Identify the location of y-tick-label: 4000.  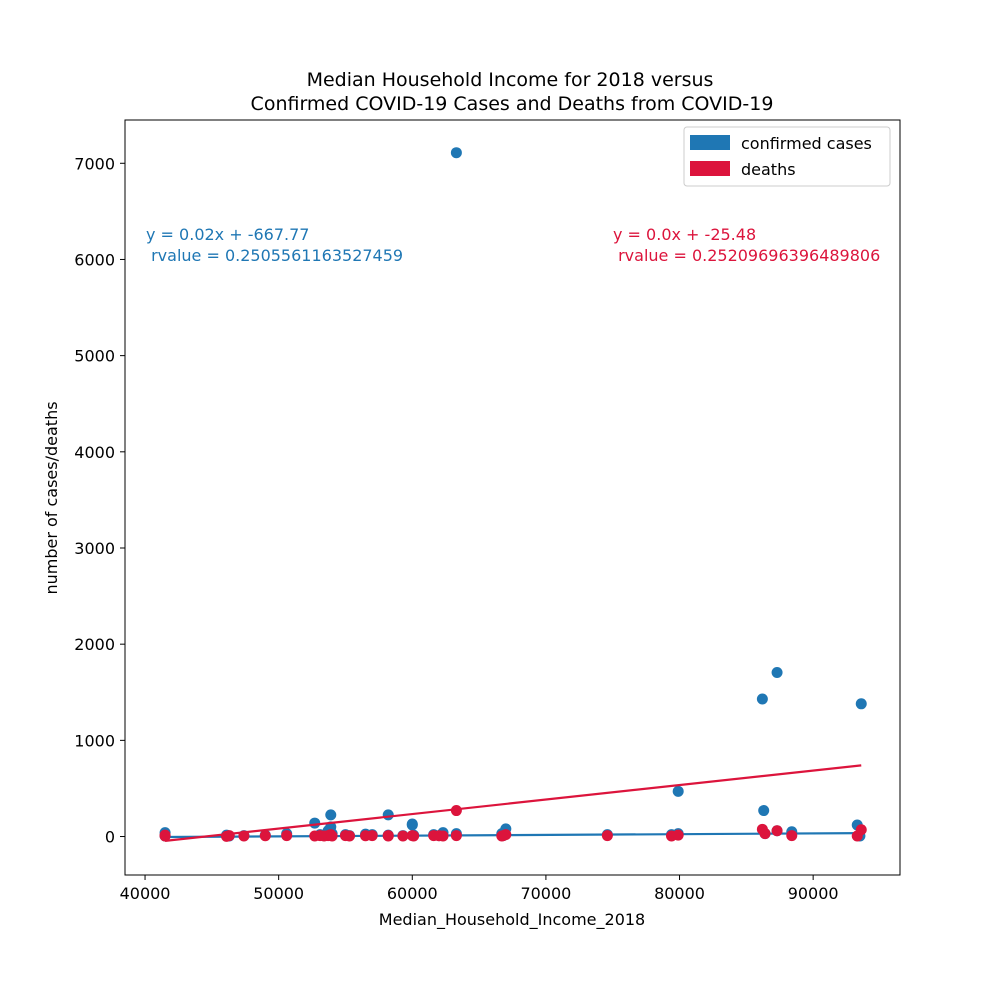
(94, 452).